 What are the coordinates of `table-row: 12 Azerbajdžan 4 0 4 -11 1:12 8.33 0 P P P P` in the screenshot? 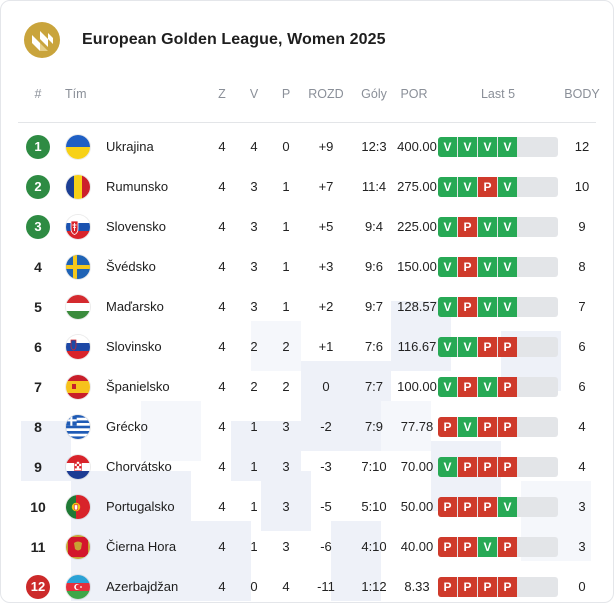 It's located at (307, 584).